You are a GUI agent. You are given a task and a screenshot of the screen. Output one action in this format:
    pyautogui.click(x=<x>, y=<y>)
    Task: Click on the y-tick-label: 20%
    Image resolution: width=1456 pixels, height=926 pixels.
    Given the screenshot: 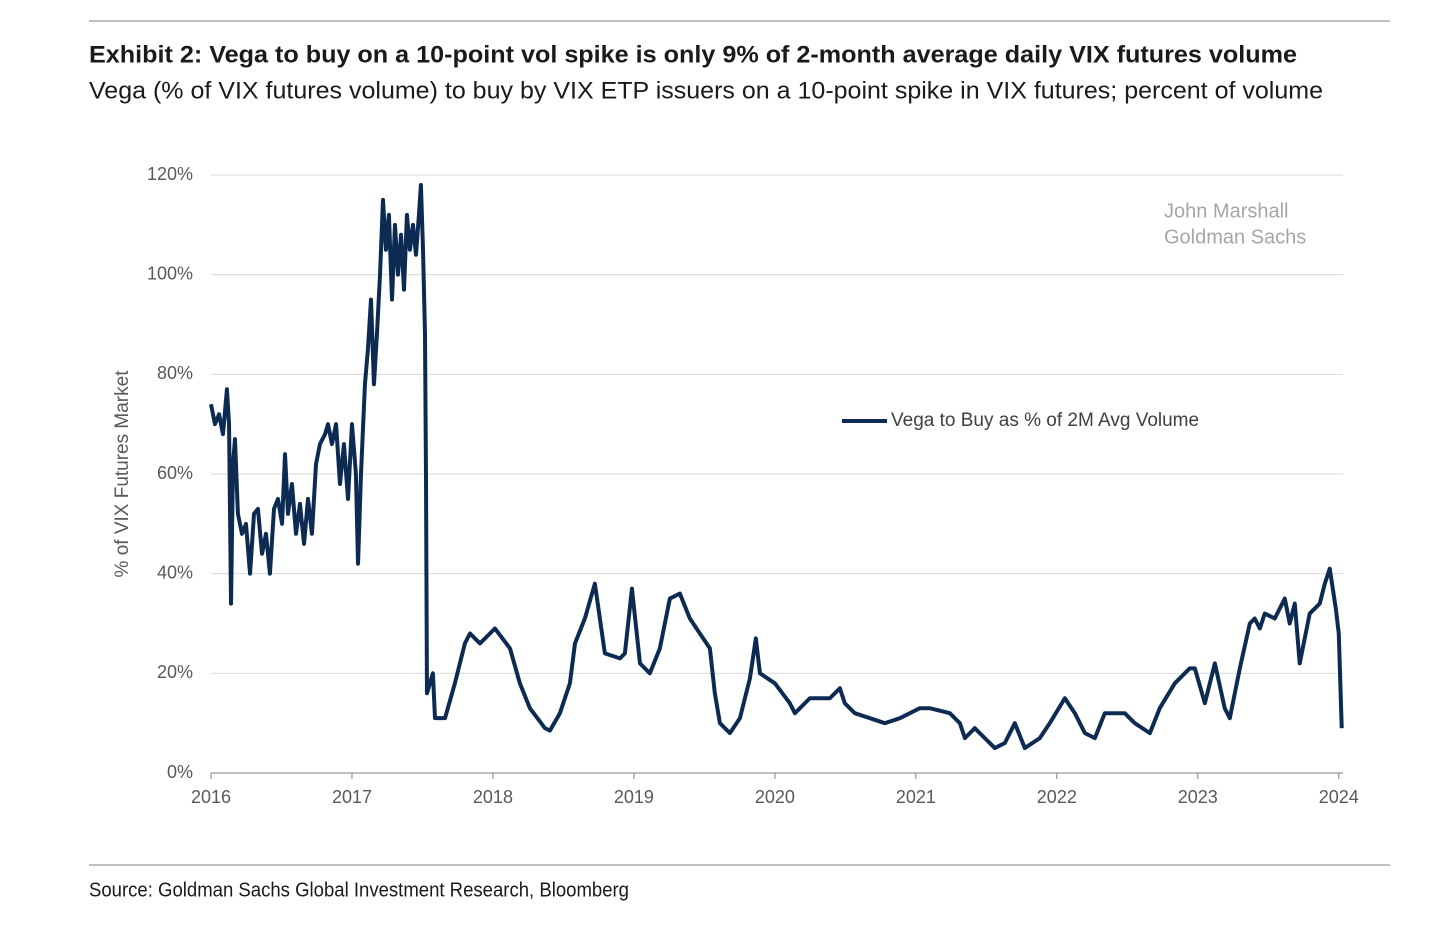 What is the action you would take?
    pyautogui.click(x=175, y=672)
    